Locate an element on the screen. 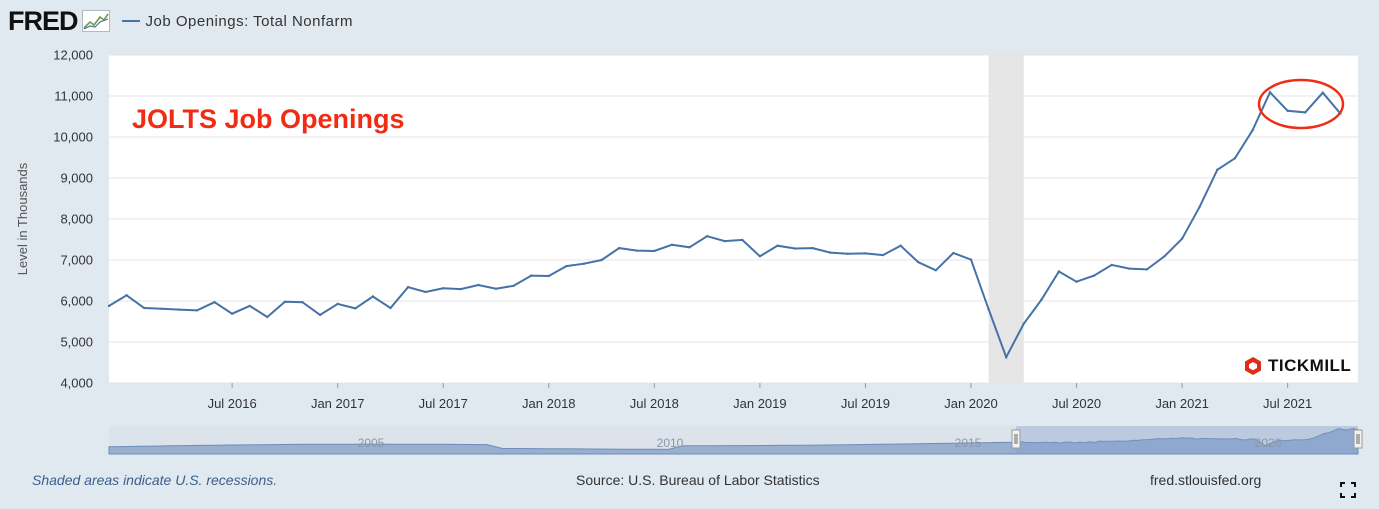 The width and height of the screenshot is (1379, 509). navigator-year-label: 2020 is located at coordinates (1268, 443).